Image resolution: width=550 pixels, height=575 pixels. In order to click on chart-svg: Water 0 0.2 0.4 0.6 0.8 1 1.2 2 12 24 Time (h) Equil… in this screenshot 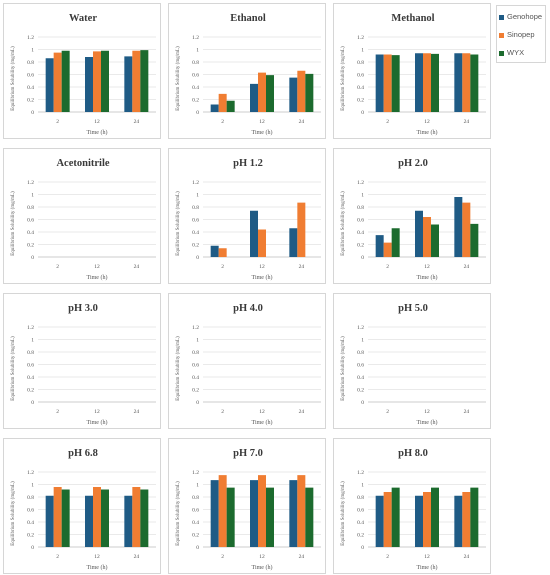, I will do `click(83, 74)`.